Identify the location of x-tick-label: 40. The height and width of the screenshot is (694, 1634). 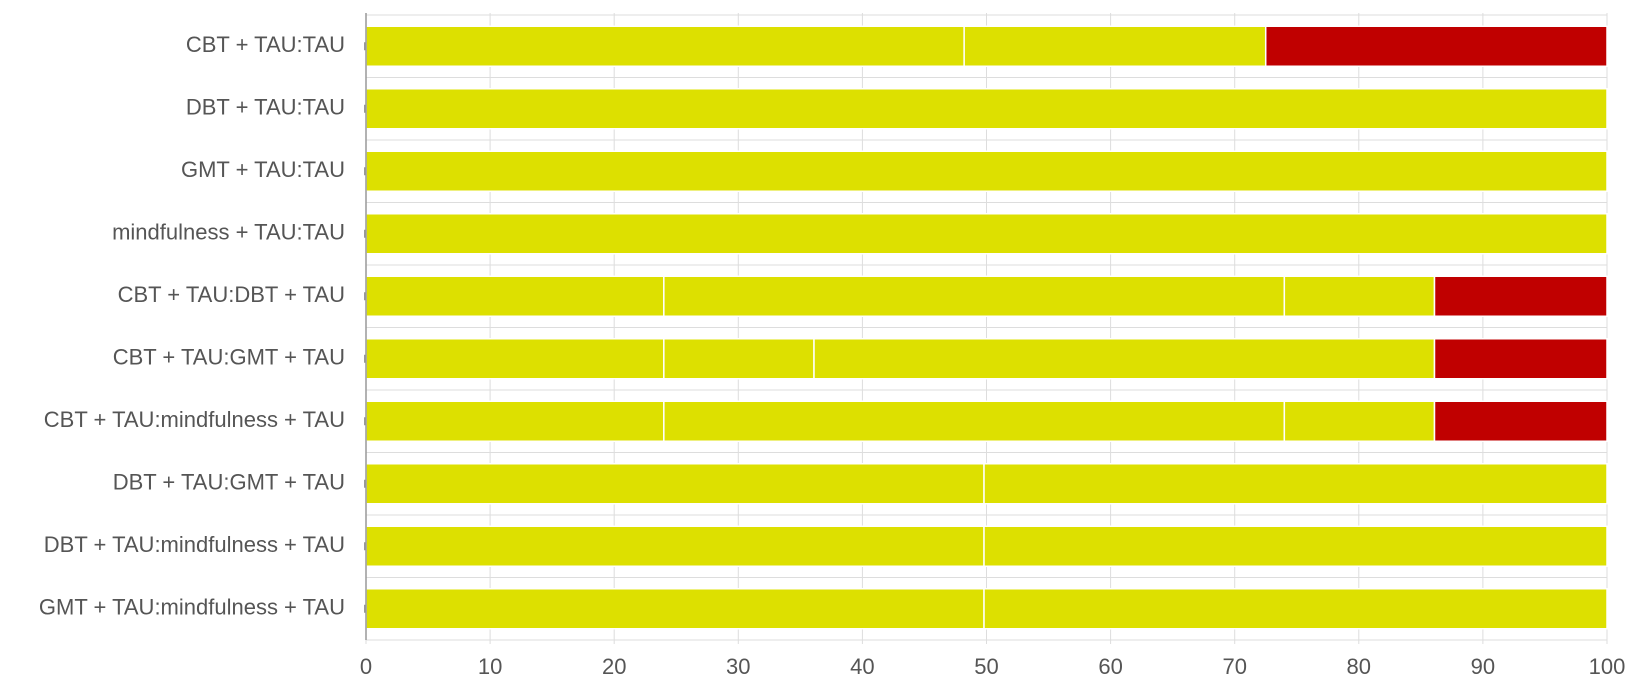
(862, 666).